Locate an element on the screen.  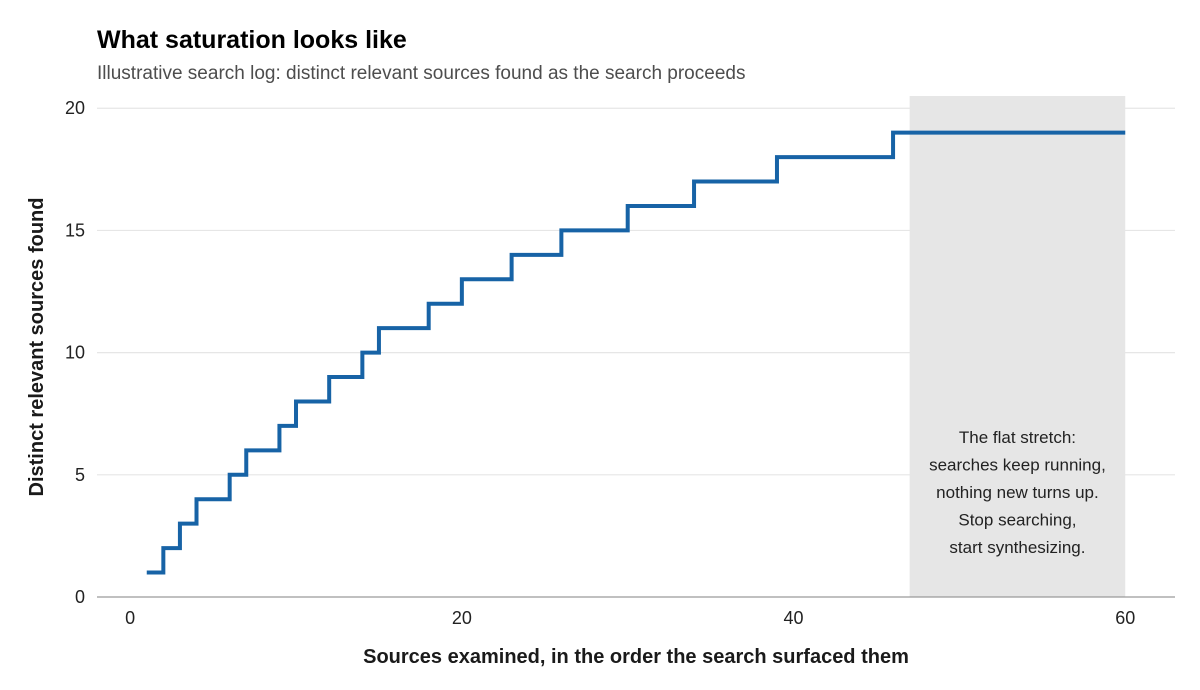
annotation-line: start synthesizing. is located at coordinates (1017, 547).